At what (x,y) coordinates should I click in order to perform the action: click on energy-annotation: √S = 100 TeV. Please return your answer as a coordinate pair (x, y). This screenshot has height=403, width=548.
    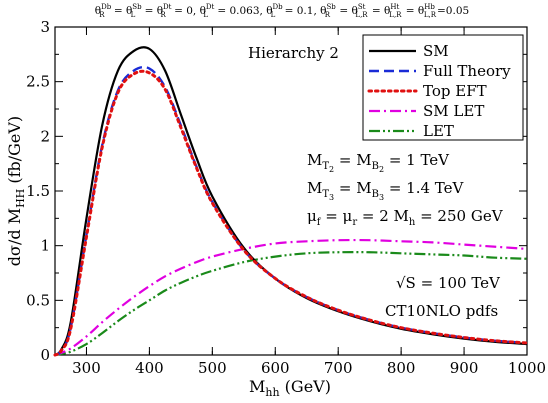
    Looking at the image, I should click on (448, 283).